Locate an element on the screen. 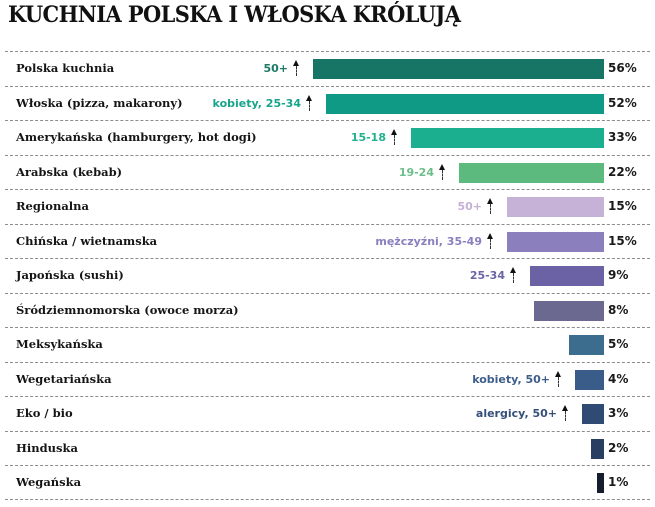  category-label: Wegańska is located at coordinates (49, 482).